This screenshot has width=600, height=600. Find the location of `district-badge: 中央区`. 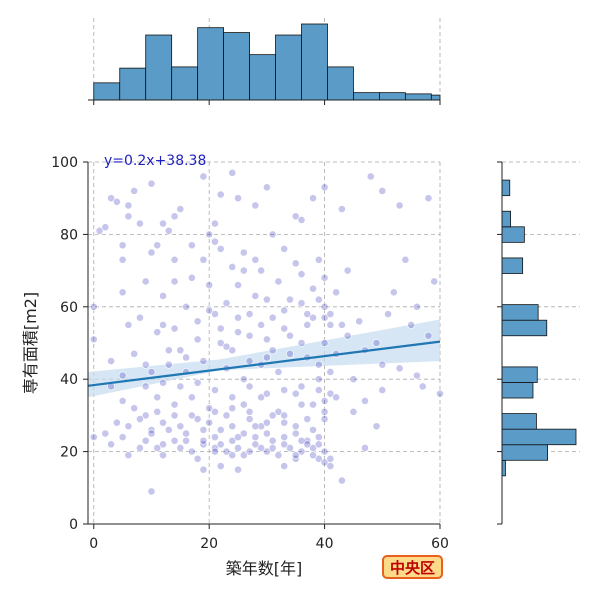

district-badge: 中央区 is located at coordinates (413, 567).